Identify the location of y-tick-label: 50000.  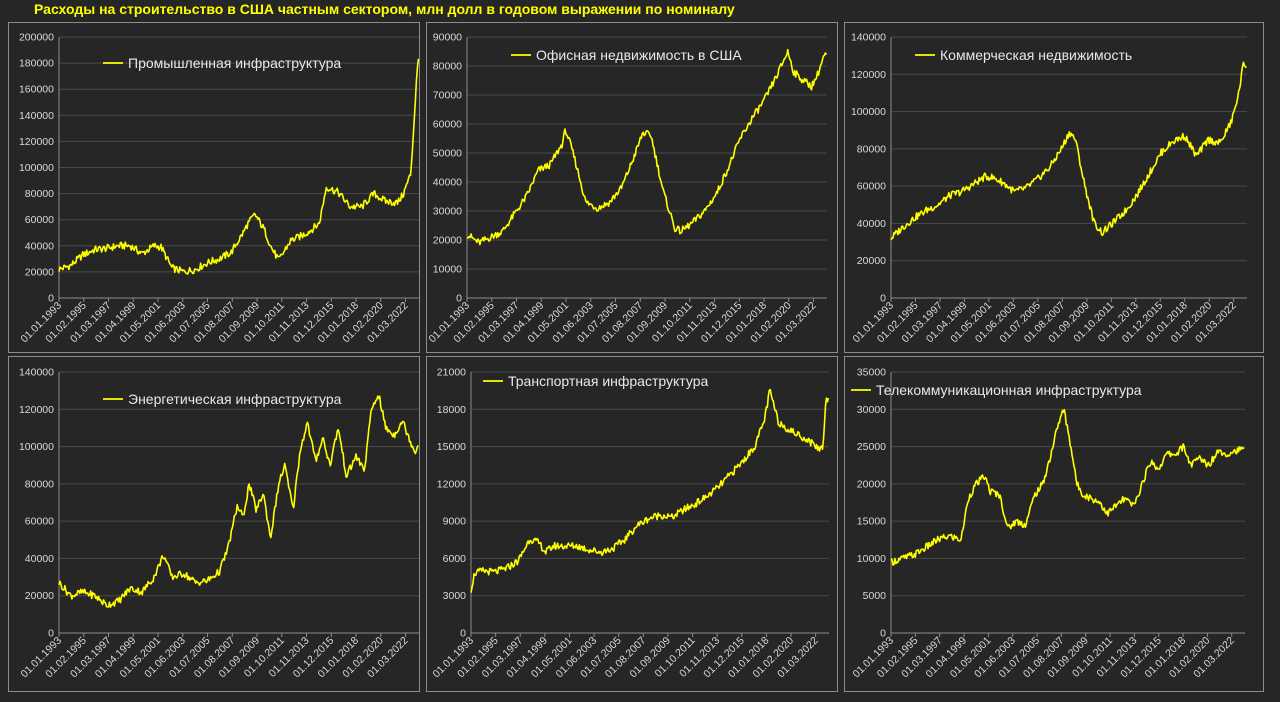
(447, 154).